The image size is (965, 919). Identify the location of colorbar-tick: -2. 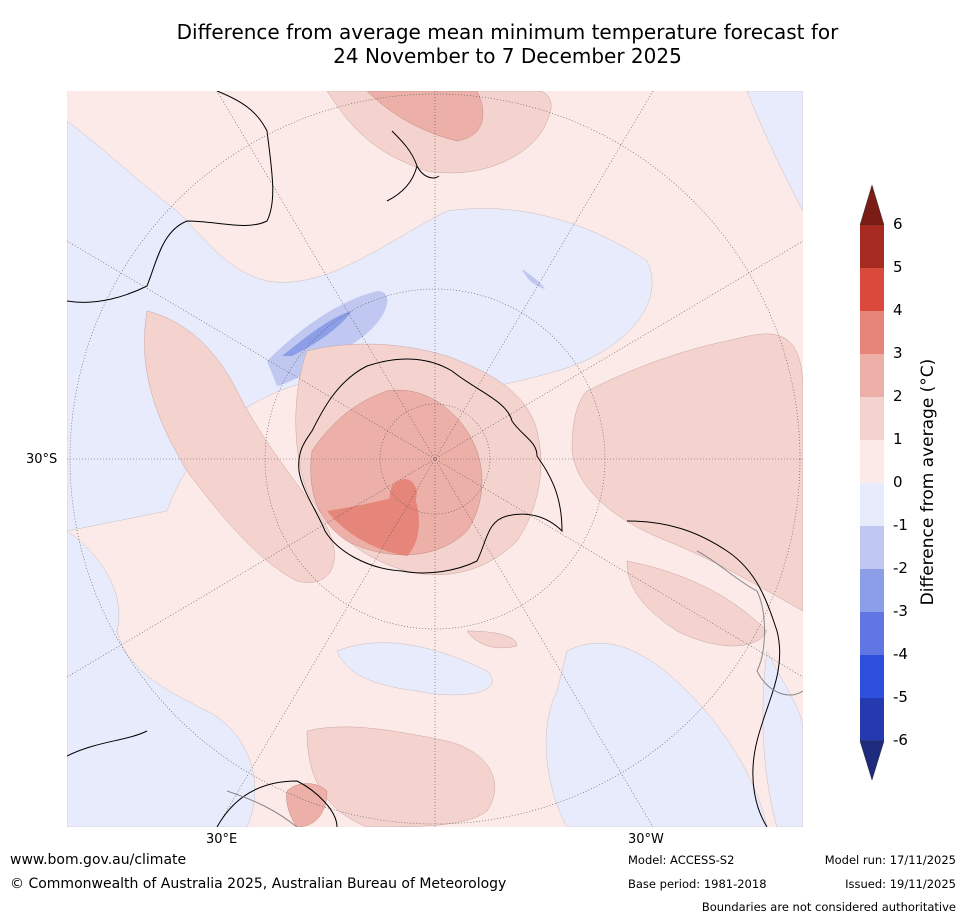
(900, 568).